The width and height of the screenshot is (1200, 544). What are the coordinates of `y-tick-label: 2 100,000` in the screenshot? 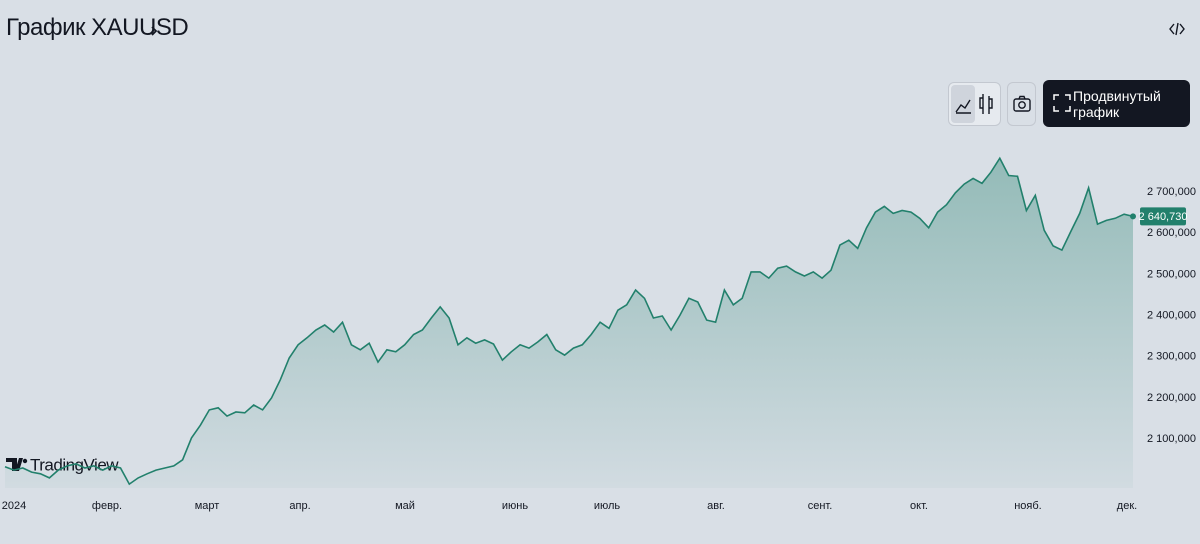 It's located at (1171, 439).